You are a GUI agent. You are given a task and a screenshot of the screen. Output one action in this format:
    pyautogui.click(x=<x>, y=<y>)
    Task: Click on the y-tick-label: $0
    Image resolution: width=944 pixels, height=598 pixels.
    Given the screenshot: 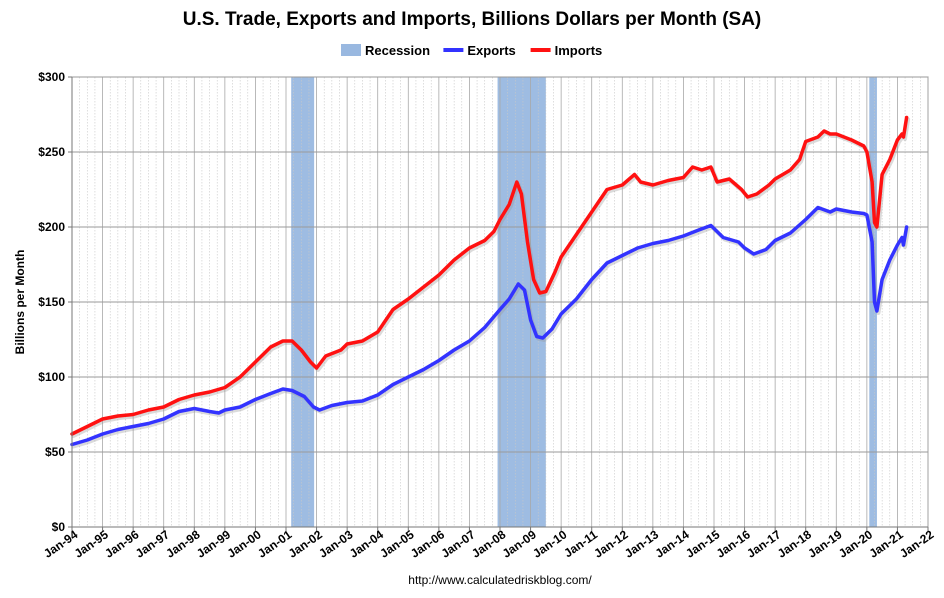 What is the action you would take?
    pyautogui.click(x=59, y=527)
    